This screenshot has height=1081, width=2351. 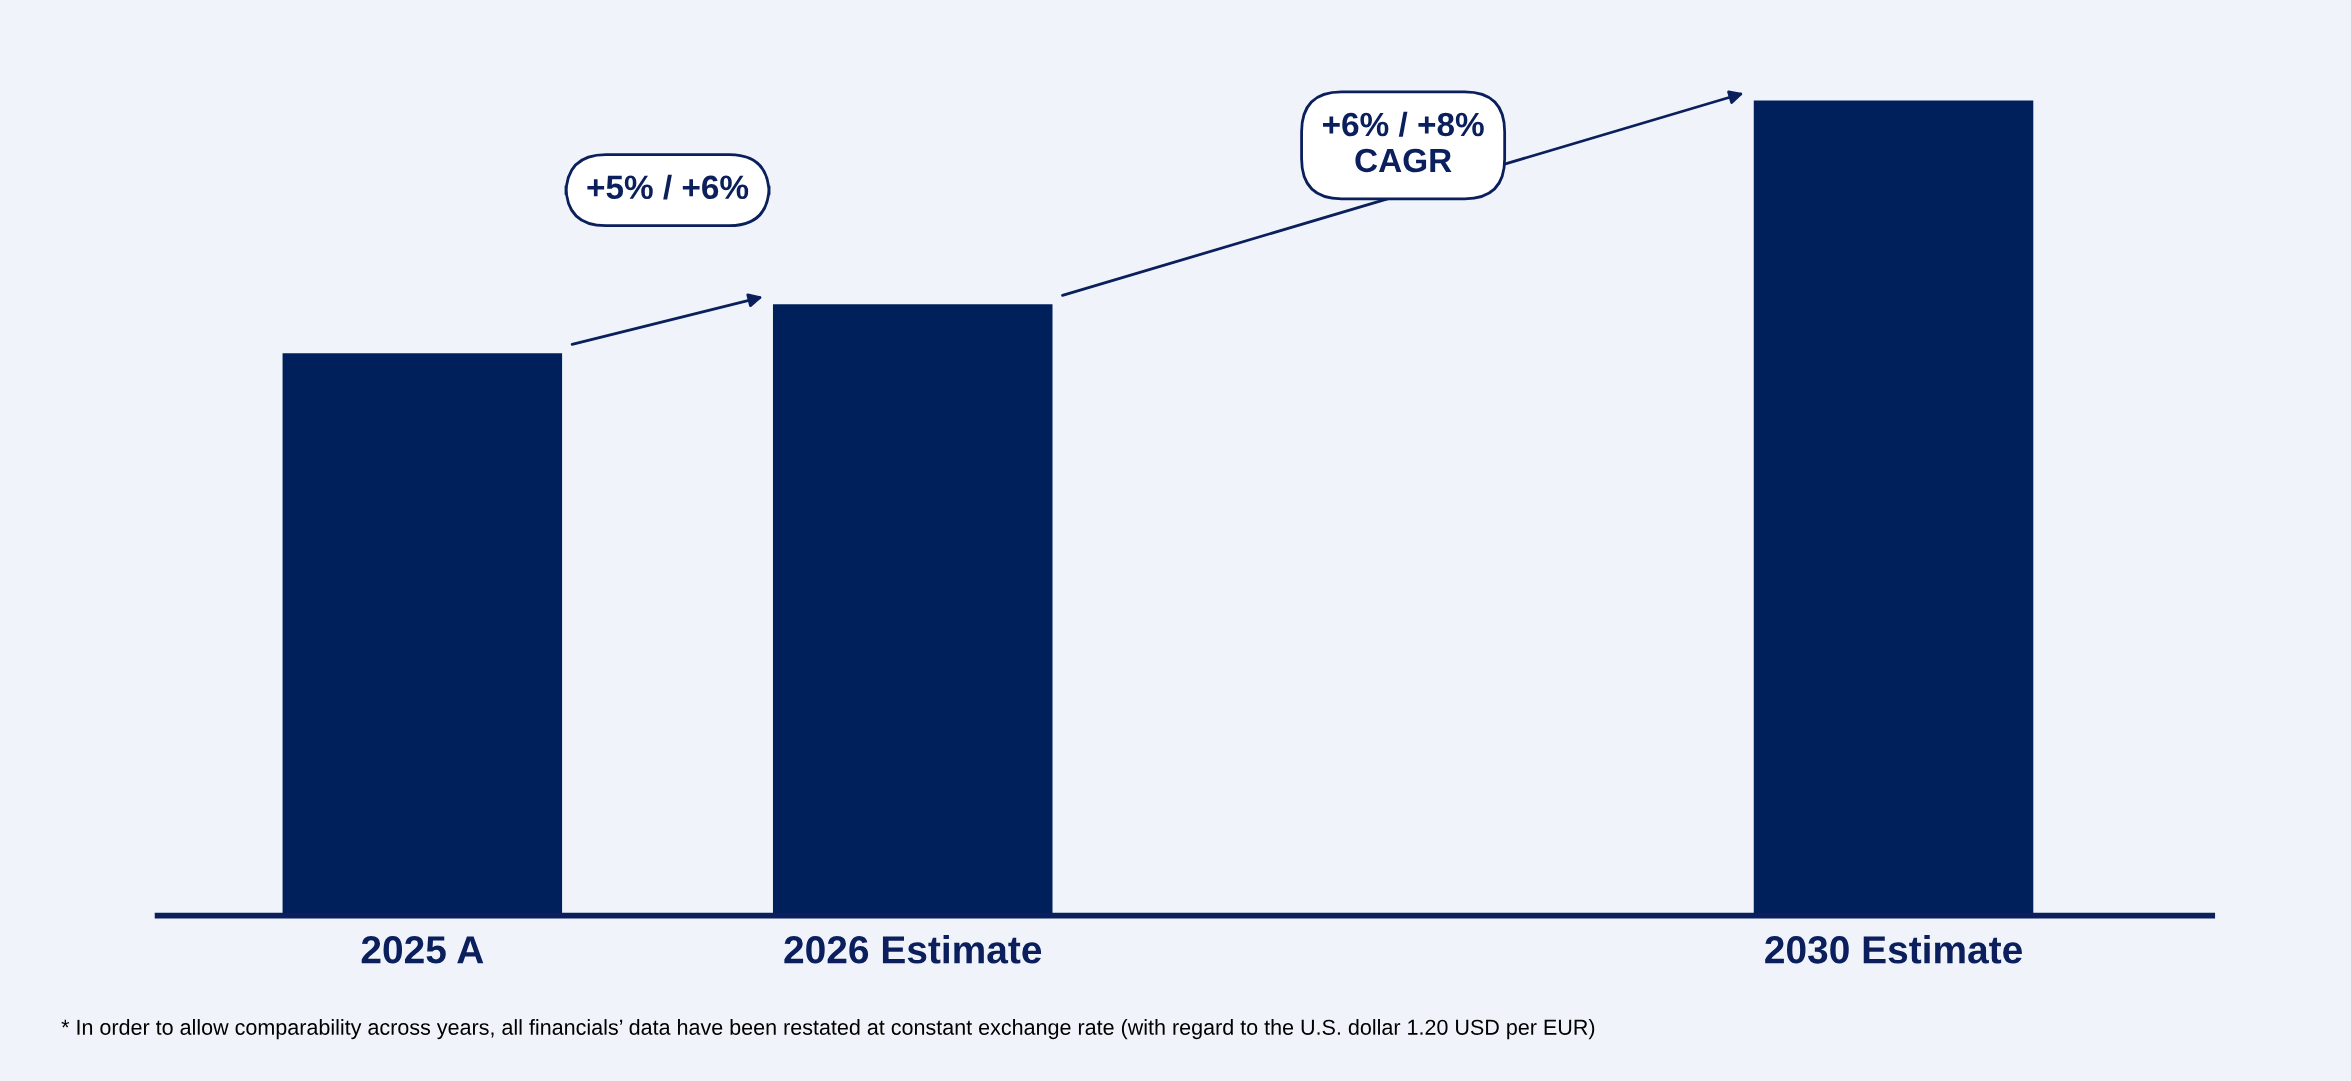 What do you see at coordinates (422, 950) in the screenshot?
I see `x-tick-label: 2025 A` at bounding box center [422, 950].